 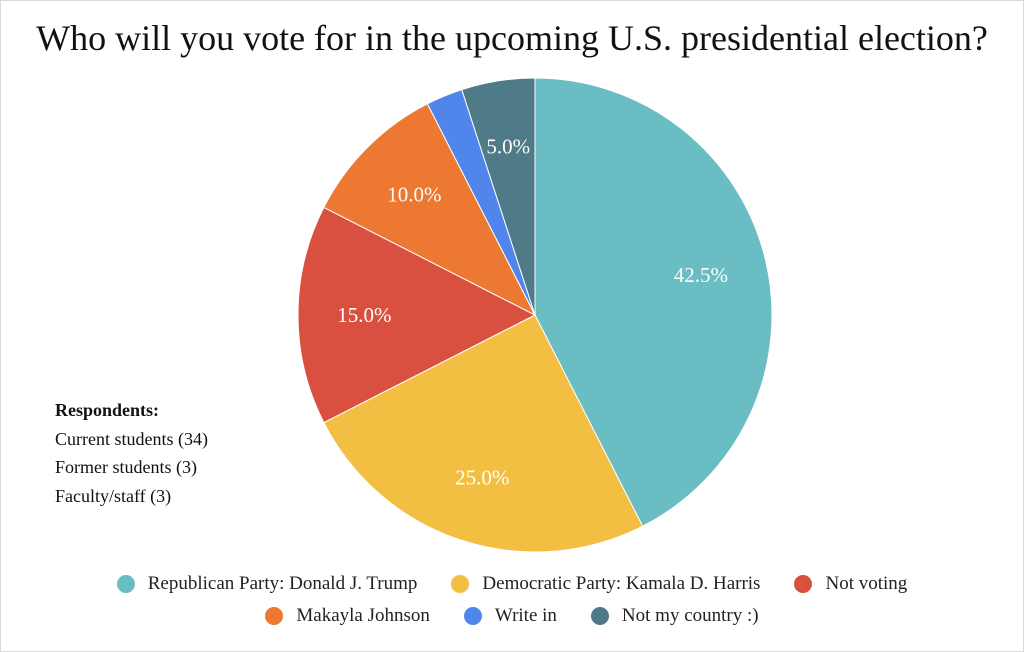 I want to click on pie-slice-not-my-country, so click(x=498, y=196).